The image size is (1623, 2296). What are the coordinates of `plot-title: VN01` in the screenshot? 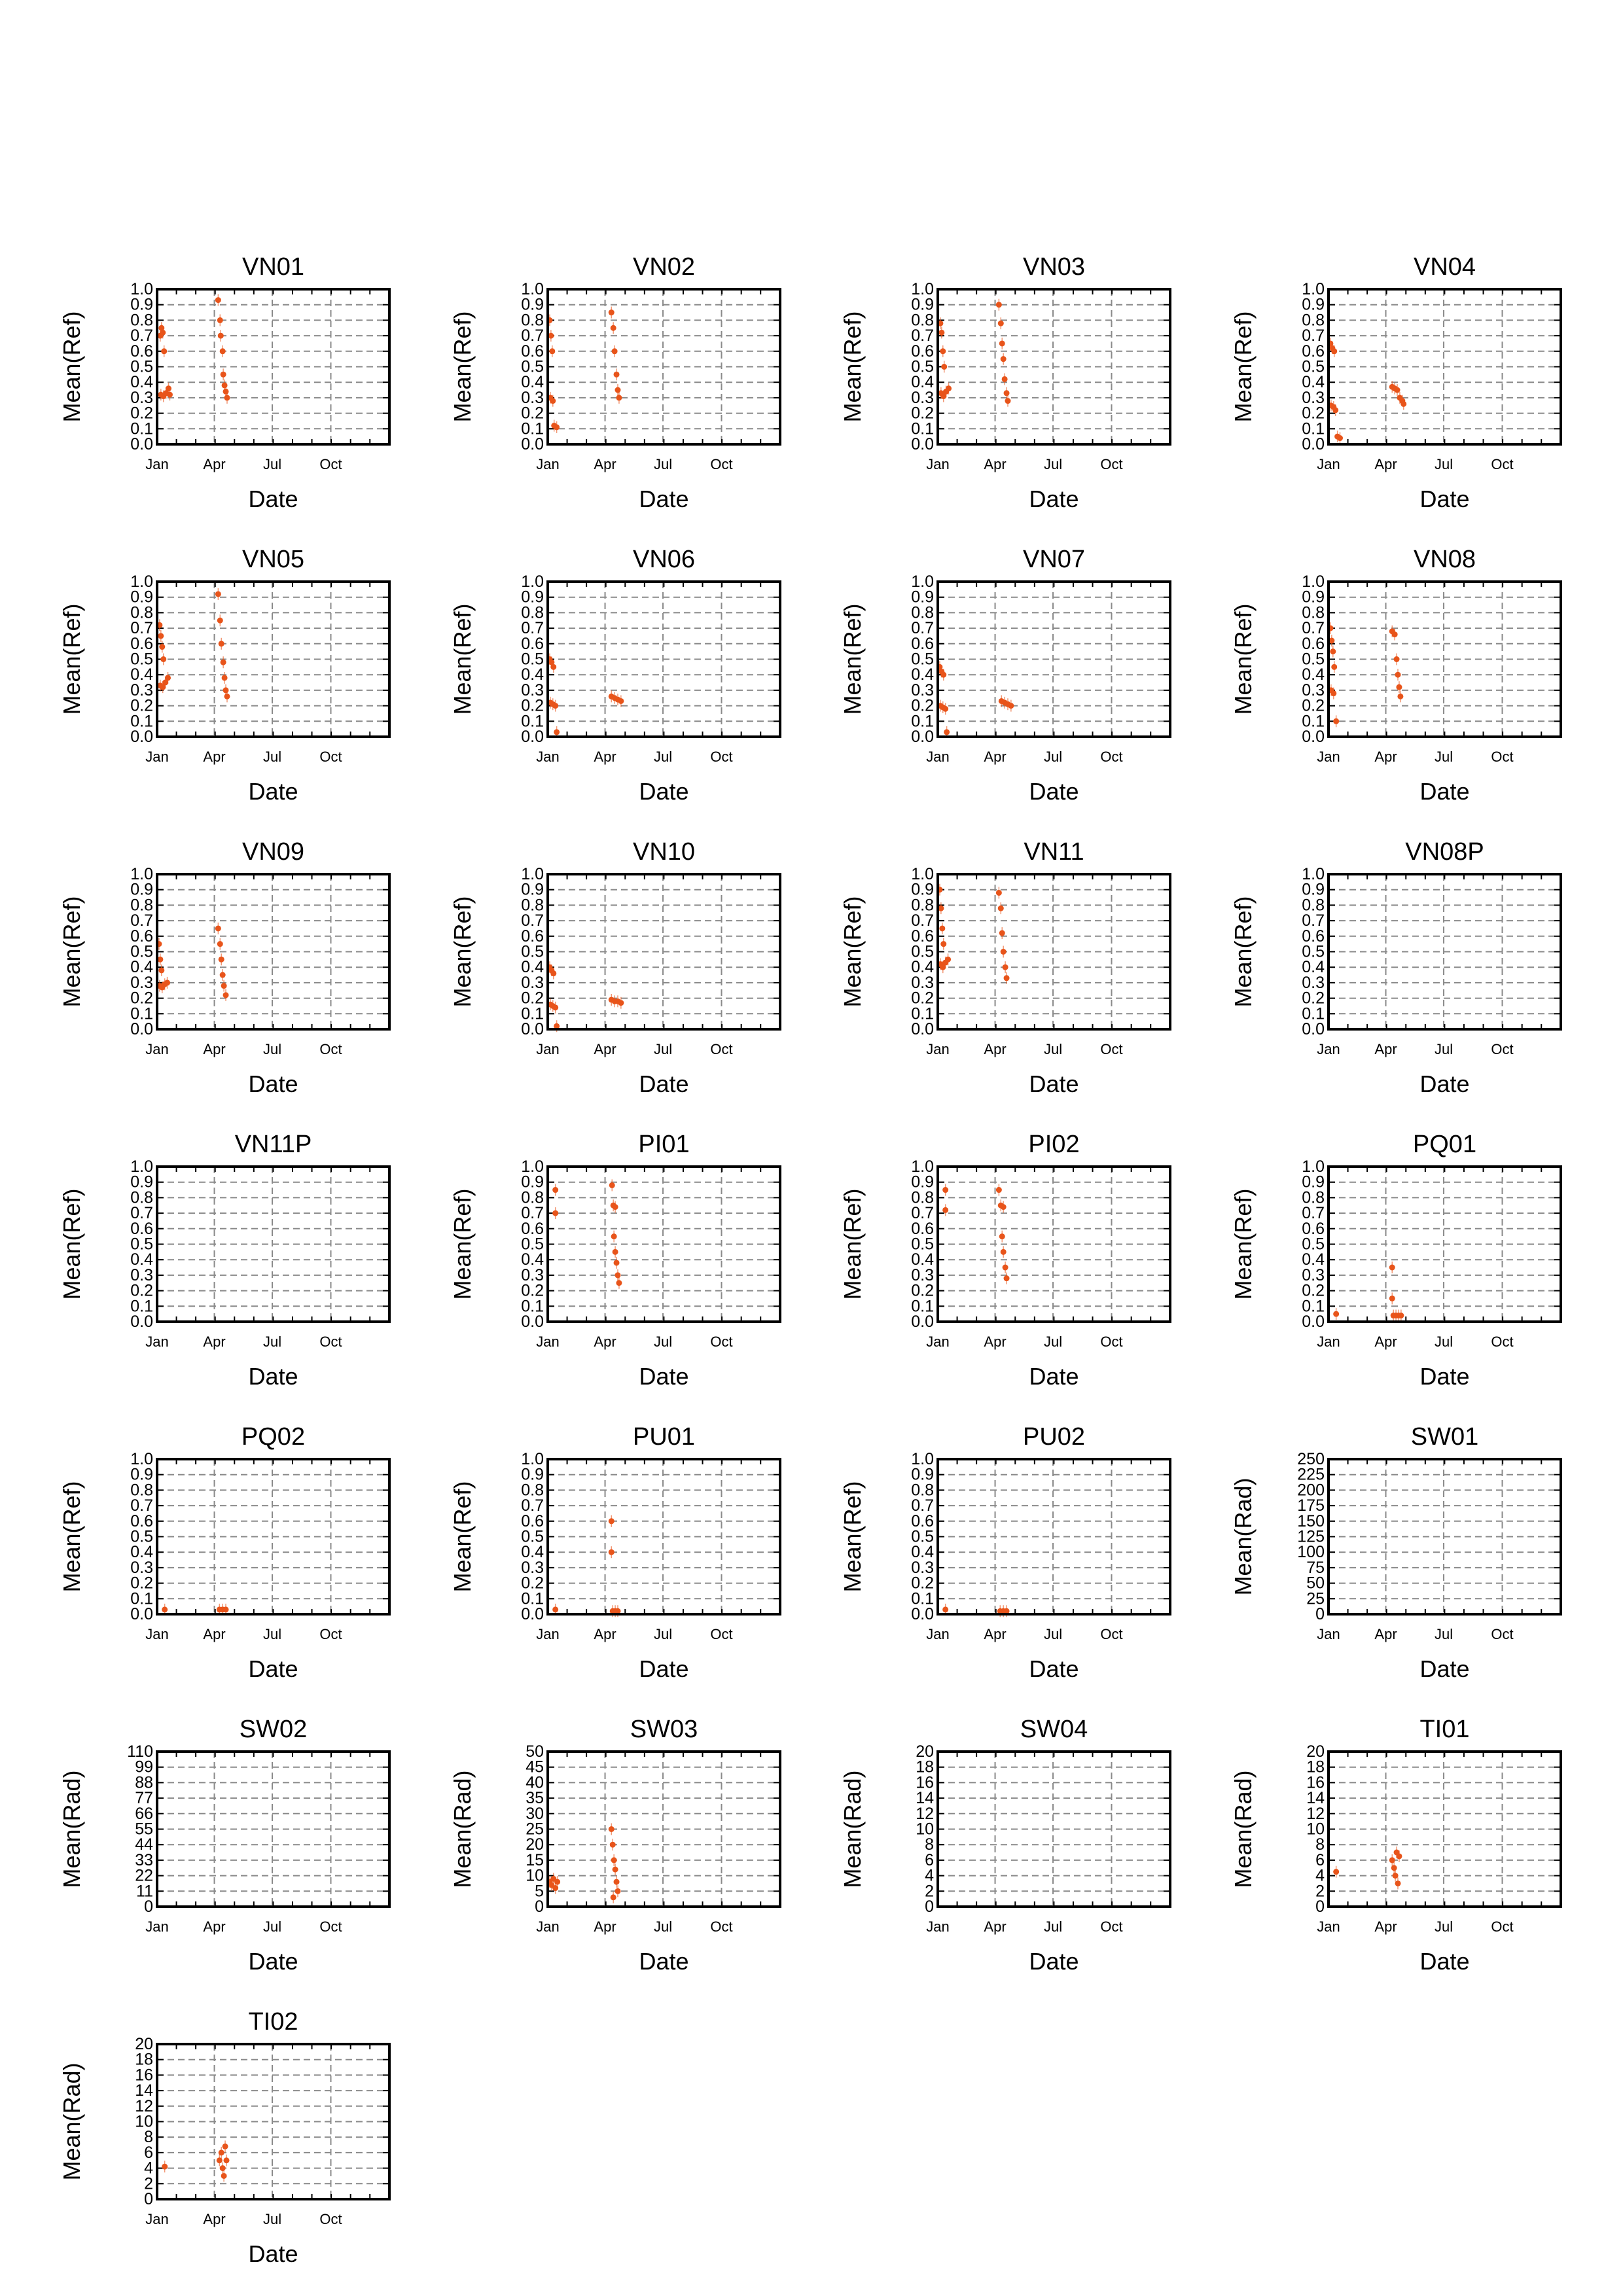 It's located at (273, 267).